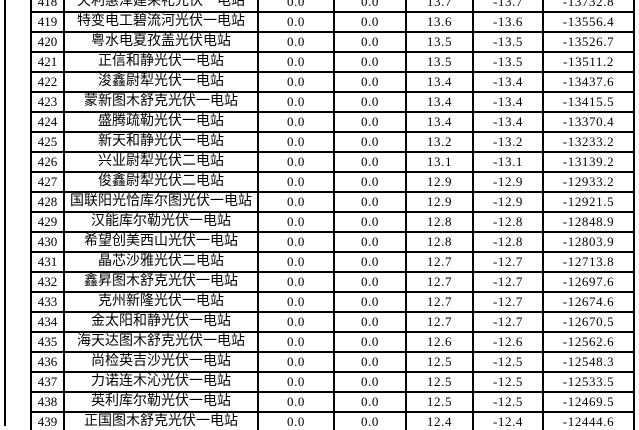  I want to click on row-number-cell: 425, so click(47, 142).